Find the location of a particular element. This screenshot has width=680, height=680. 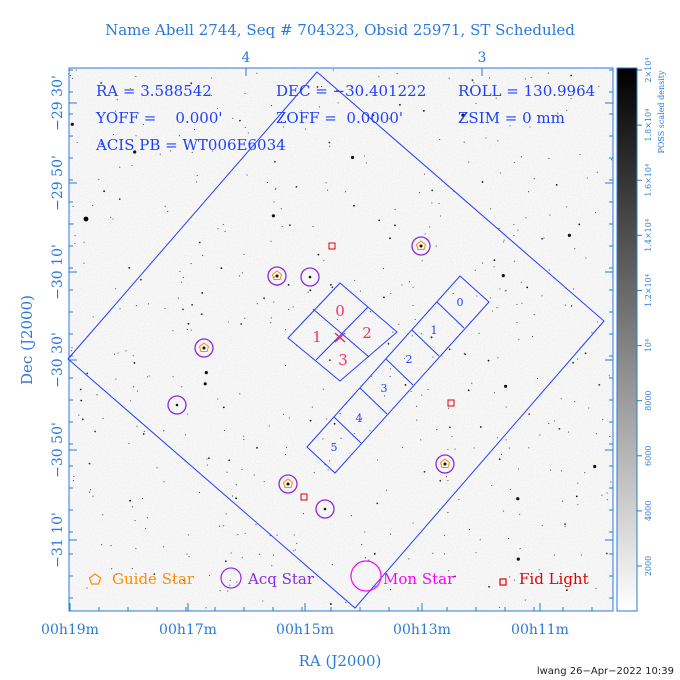

aimpoint-marker is located at coordinates (340, 337).